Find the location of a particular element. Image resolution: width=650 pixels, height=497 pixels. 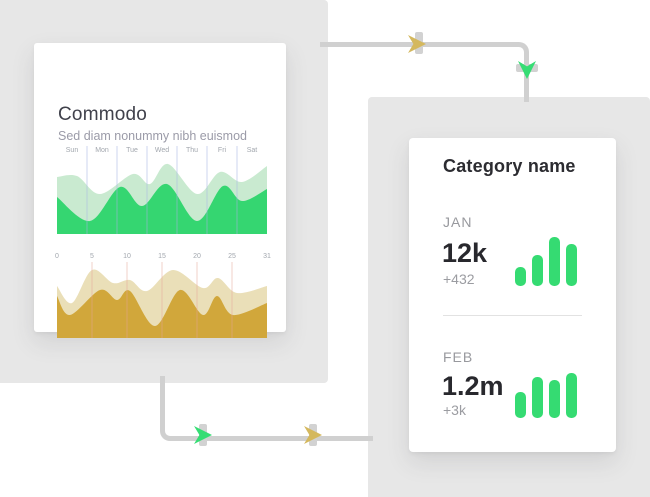

stat-delta-jan: +432 is located at coordinates (459, 279).